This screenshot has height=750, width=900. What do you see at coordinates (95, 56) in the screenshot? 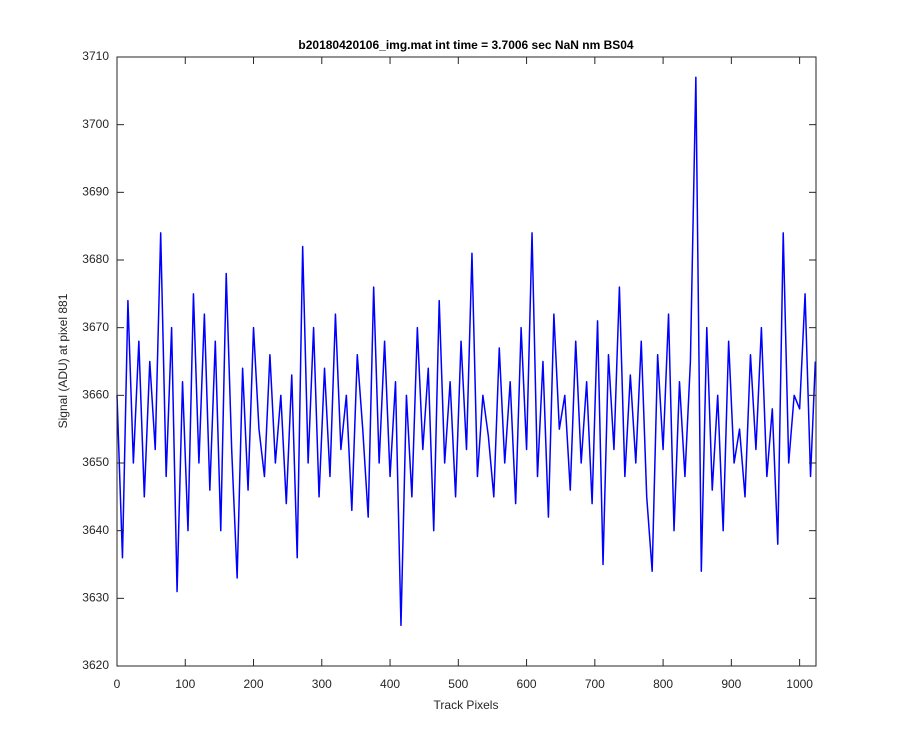
I see `y-tick-label: 3710` at bounding box center [95, 56].